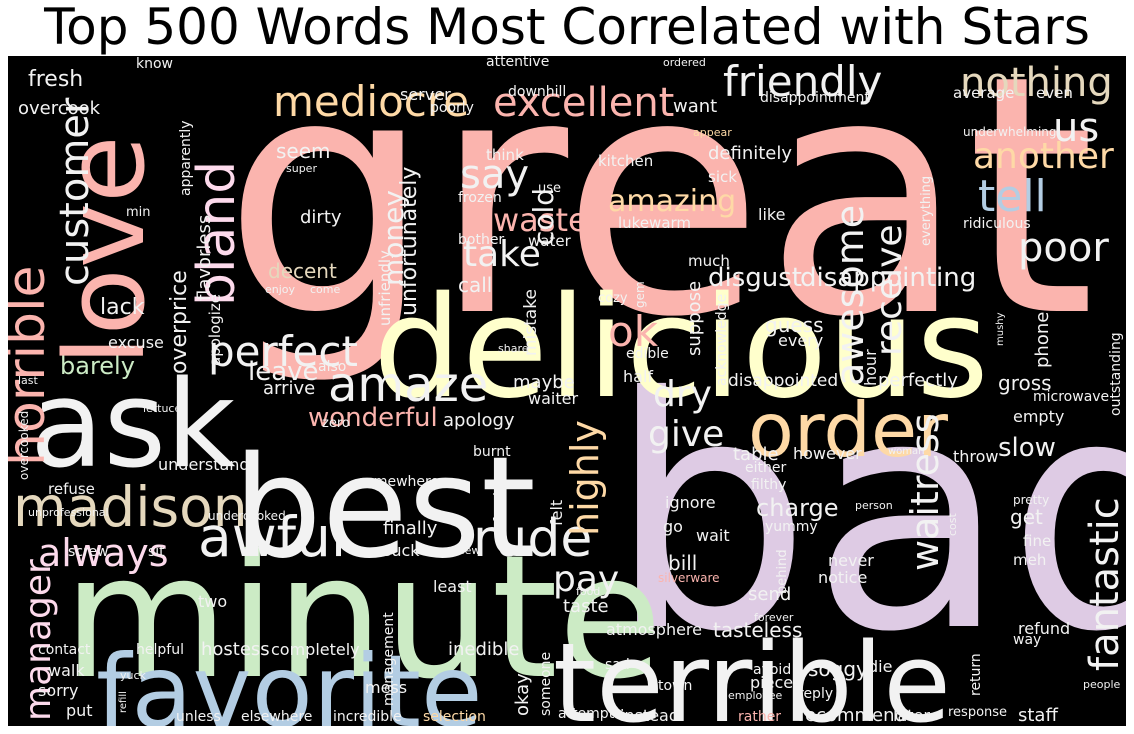  Describe the element at coordinates (105, 250) in the screenshot. I see `word-love: love` at that location.